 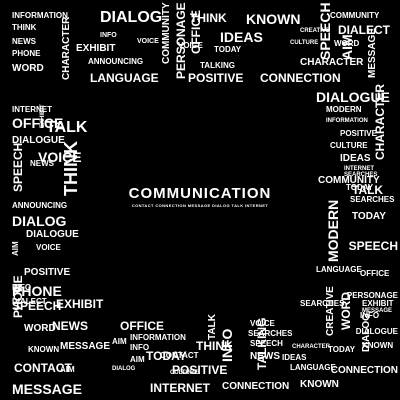 I want to click on word-talking: TALKING, so click(x=262, y=343).